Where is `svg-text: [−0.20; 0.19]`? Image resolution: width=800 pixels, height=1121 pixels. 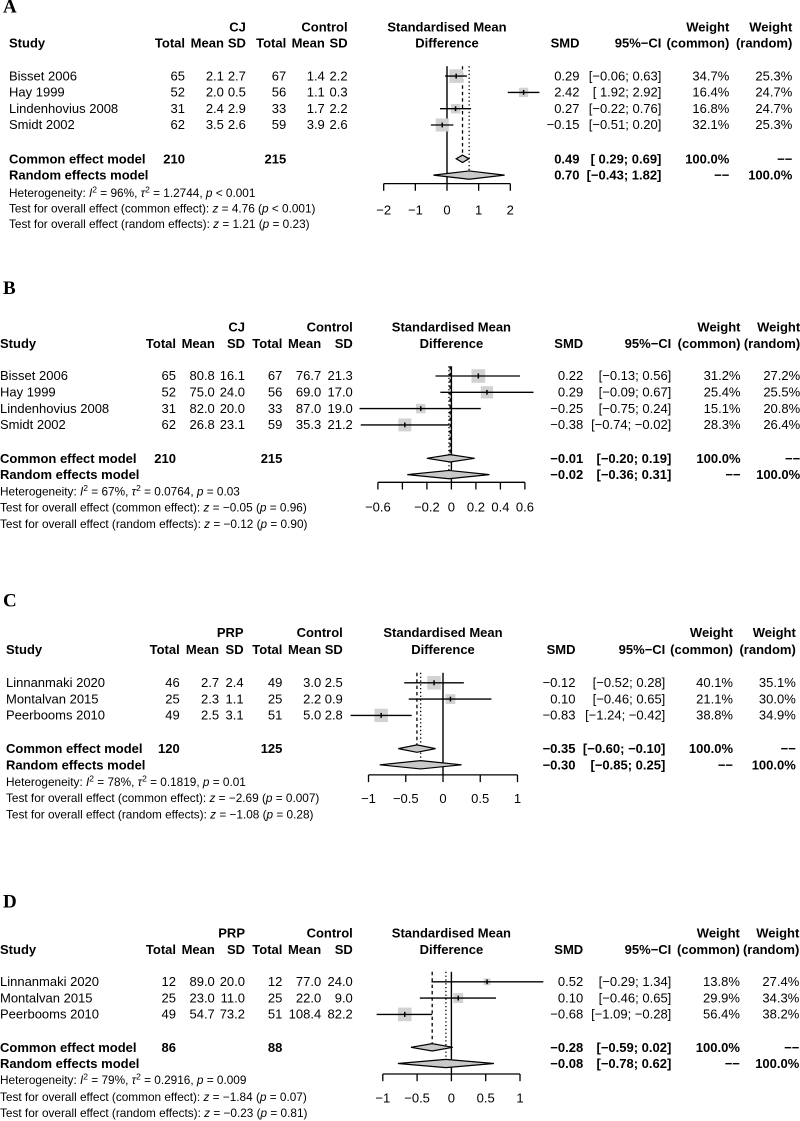
svg-text: [−0.20; 0.19] is located at coordinates (634, 458).